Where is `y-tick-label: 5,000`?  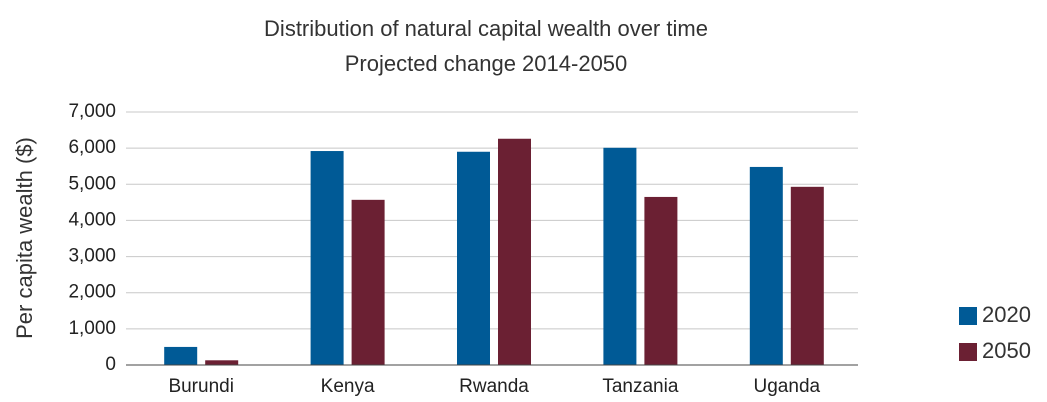
y-tick-label: 5,000 is located at coordinates (92, 183).